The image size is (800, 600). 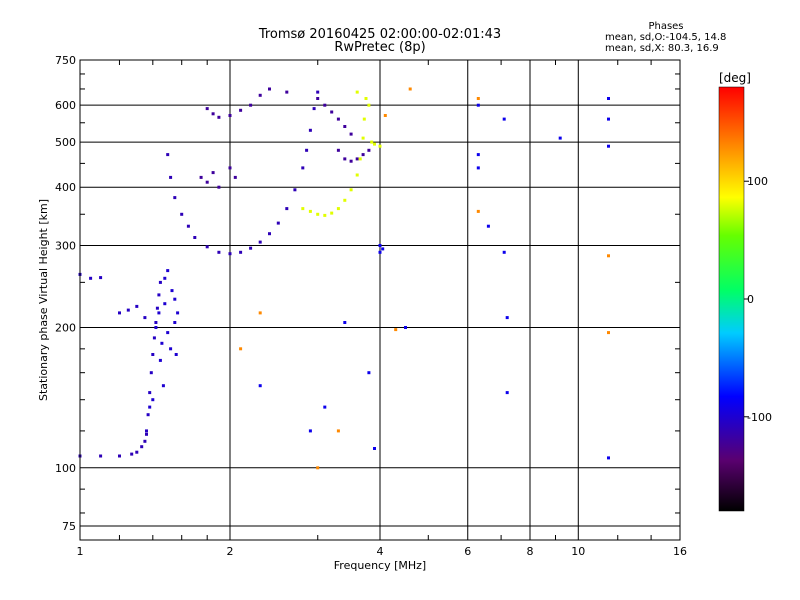 What do you see at coordinates (467, 551) in the screenshot?
I see `x-tick-label: 6` at bounding box center [467, 551].